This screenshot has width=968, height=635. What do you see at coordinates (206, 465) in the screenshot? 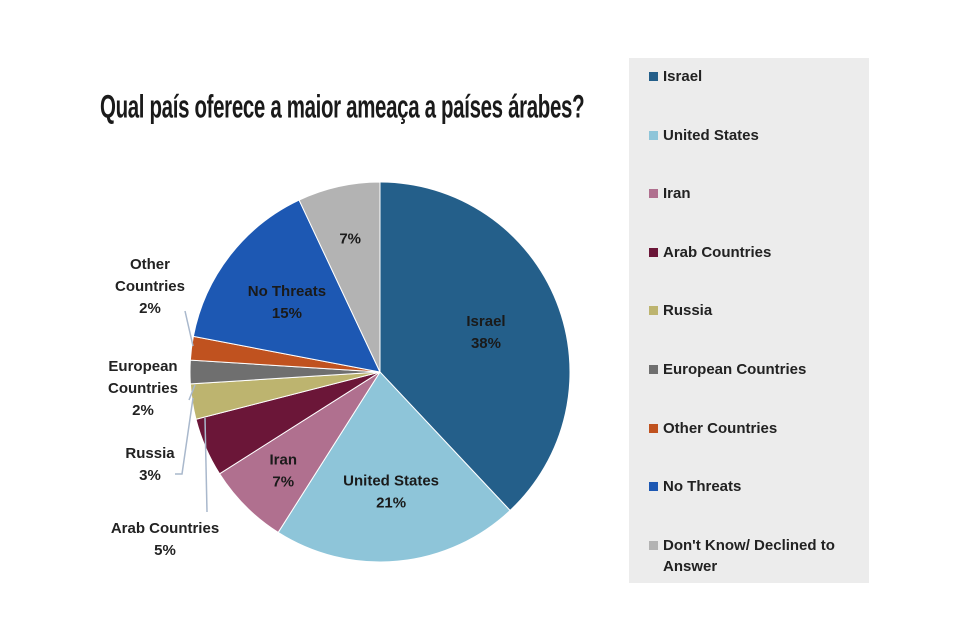
I see `leader-line-arab` at bounding box center [206, 465].